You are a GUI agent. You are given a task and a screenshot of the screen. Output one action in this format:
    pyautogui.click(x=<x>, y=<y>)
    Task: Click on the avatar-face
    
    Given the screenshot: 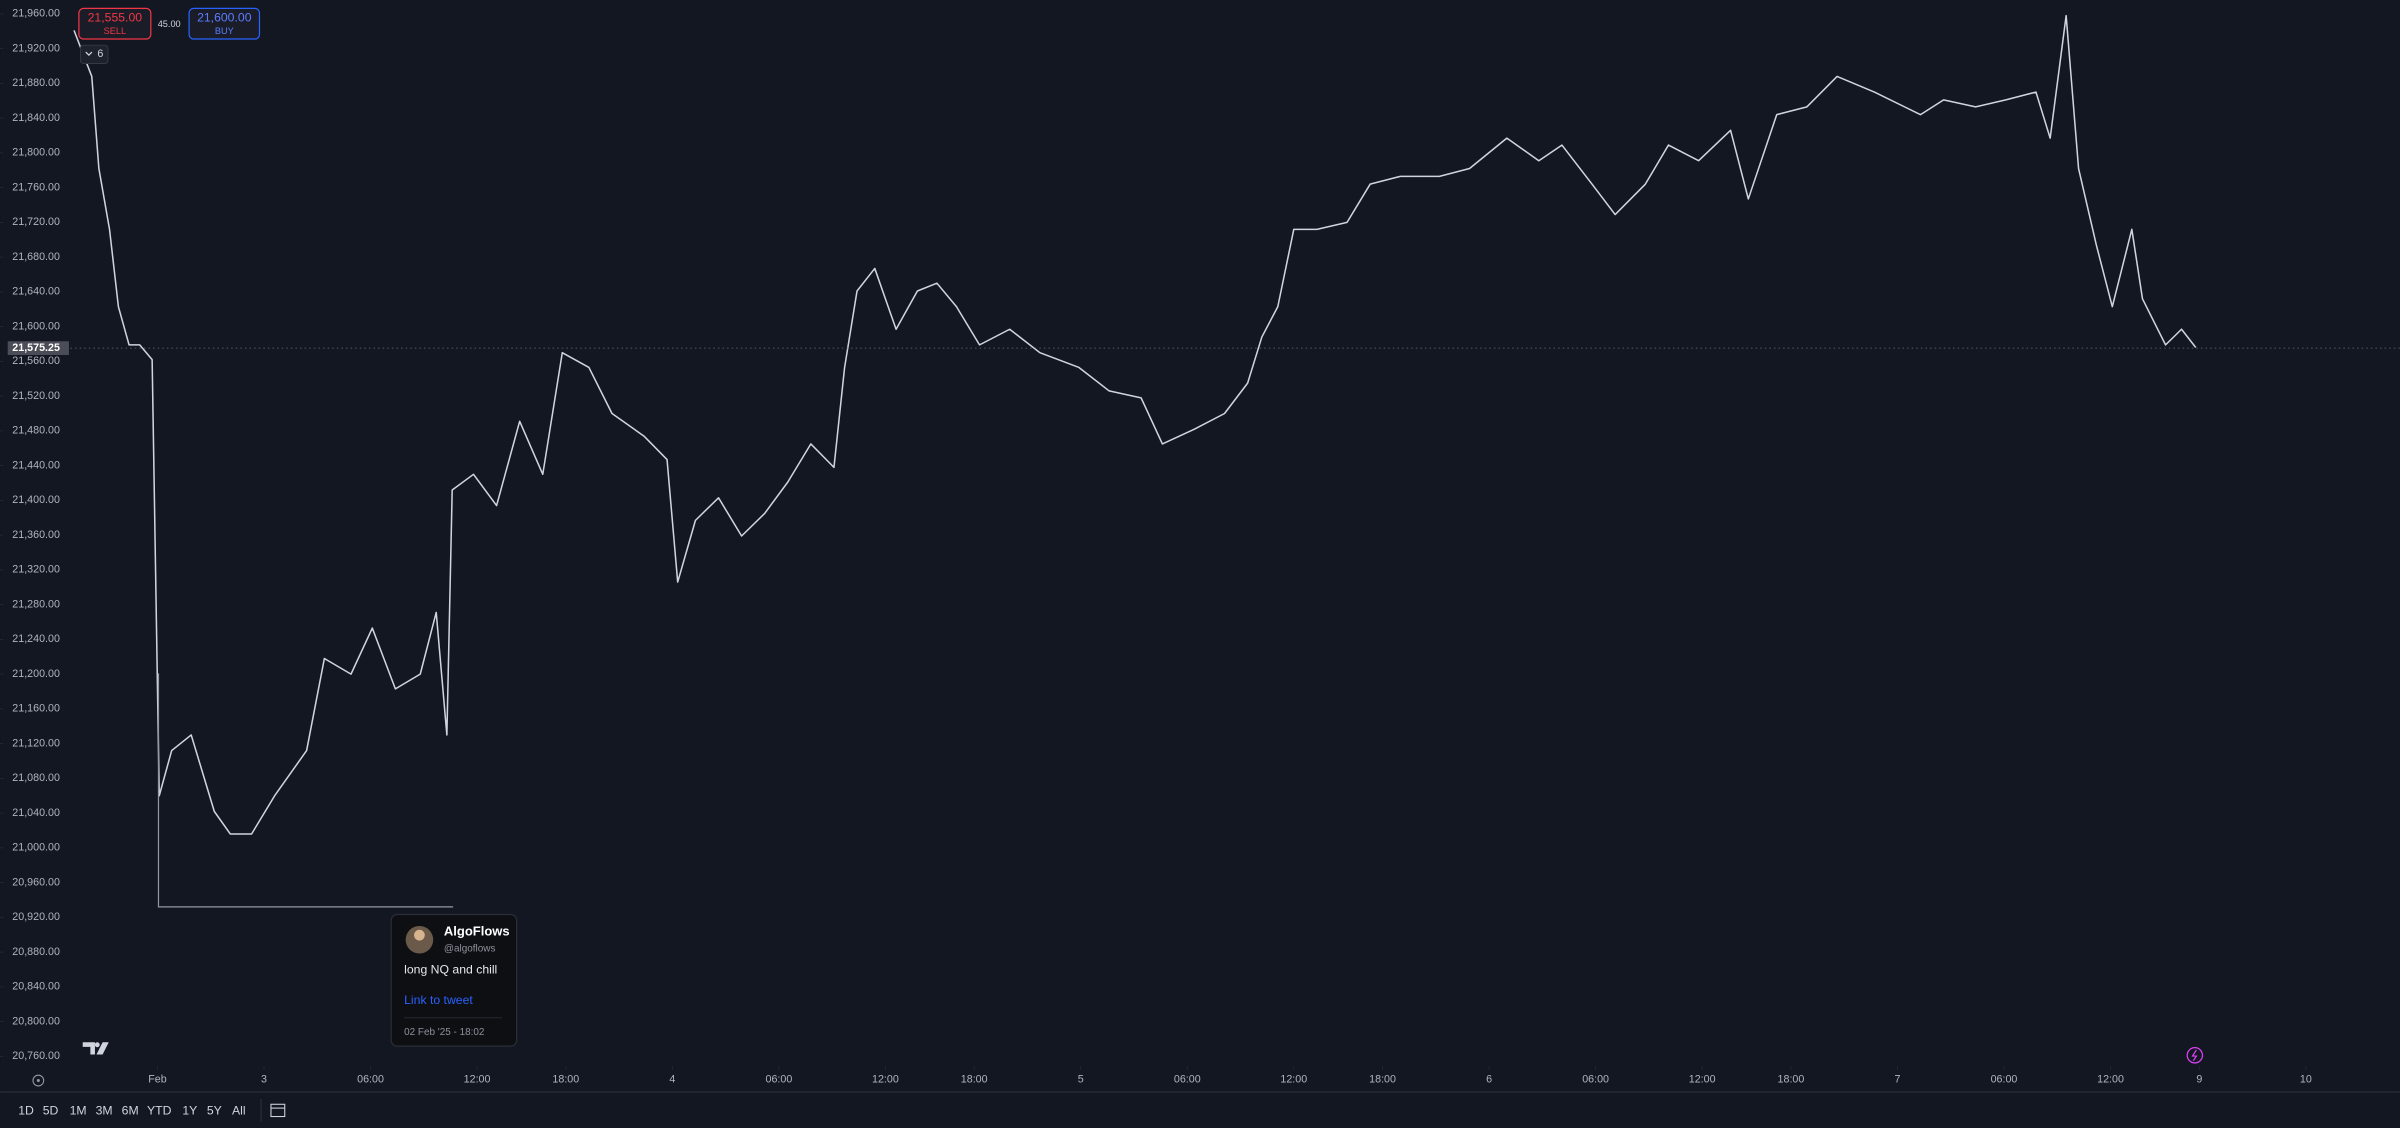 What is the action you would take?
    pyautogui.click(x=419, y=935)
    